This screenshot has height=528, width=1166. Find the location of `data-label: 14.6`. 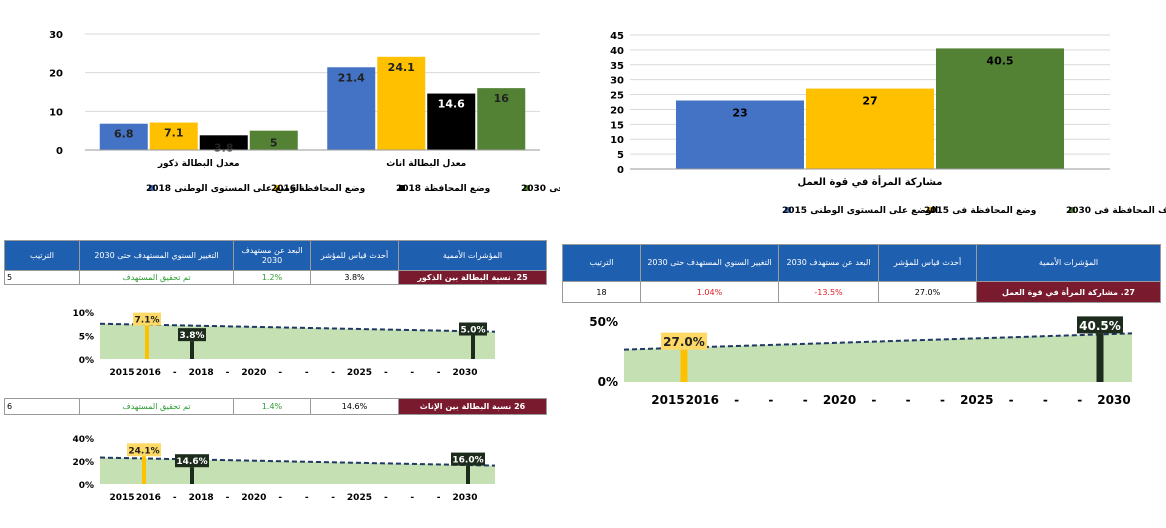

data-label: 14.6 is located at coordinates (451, 104).